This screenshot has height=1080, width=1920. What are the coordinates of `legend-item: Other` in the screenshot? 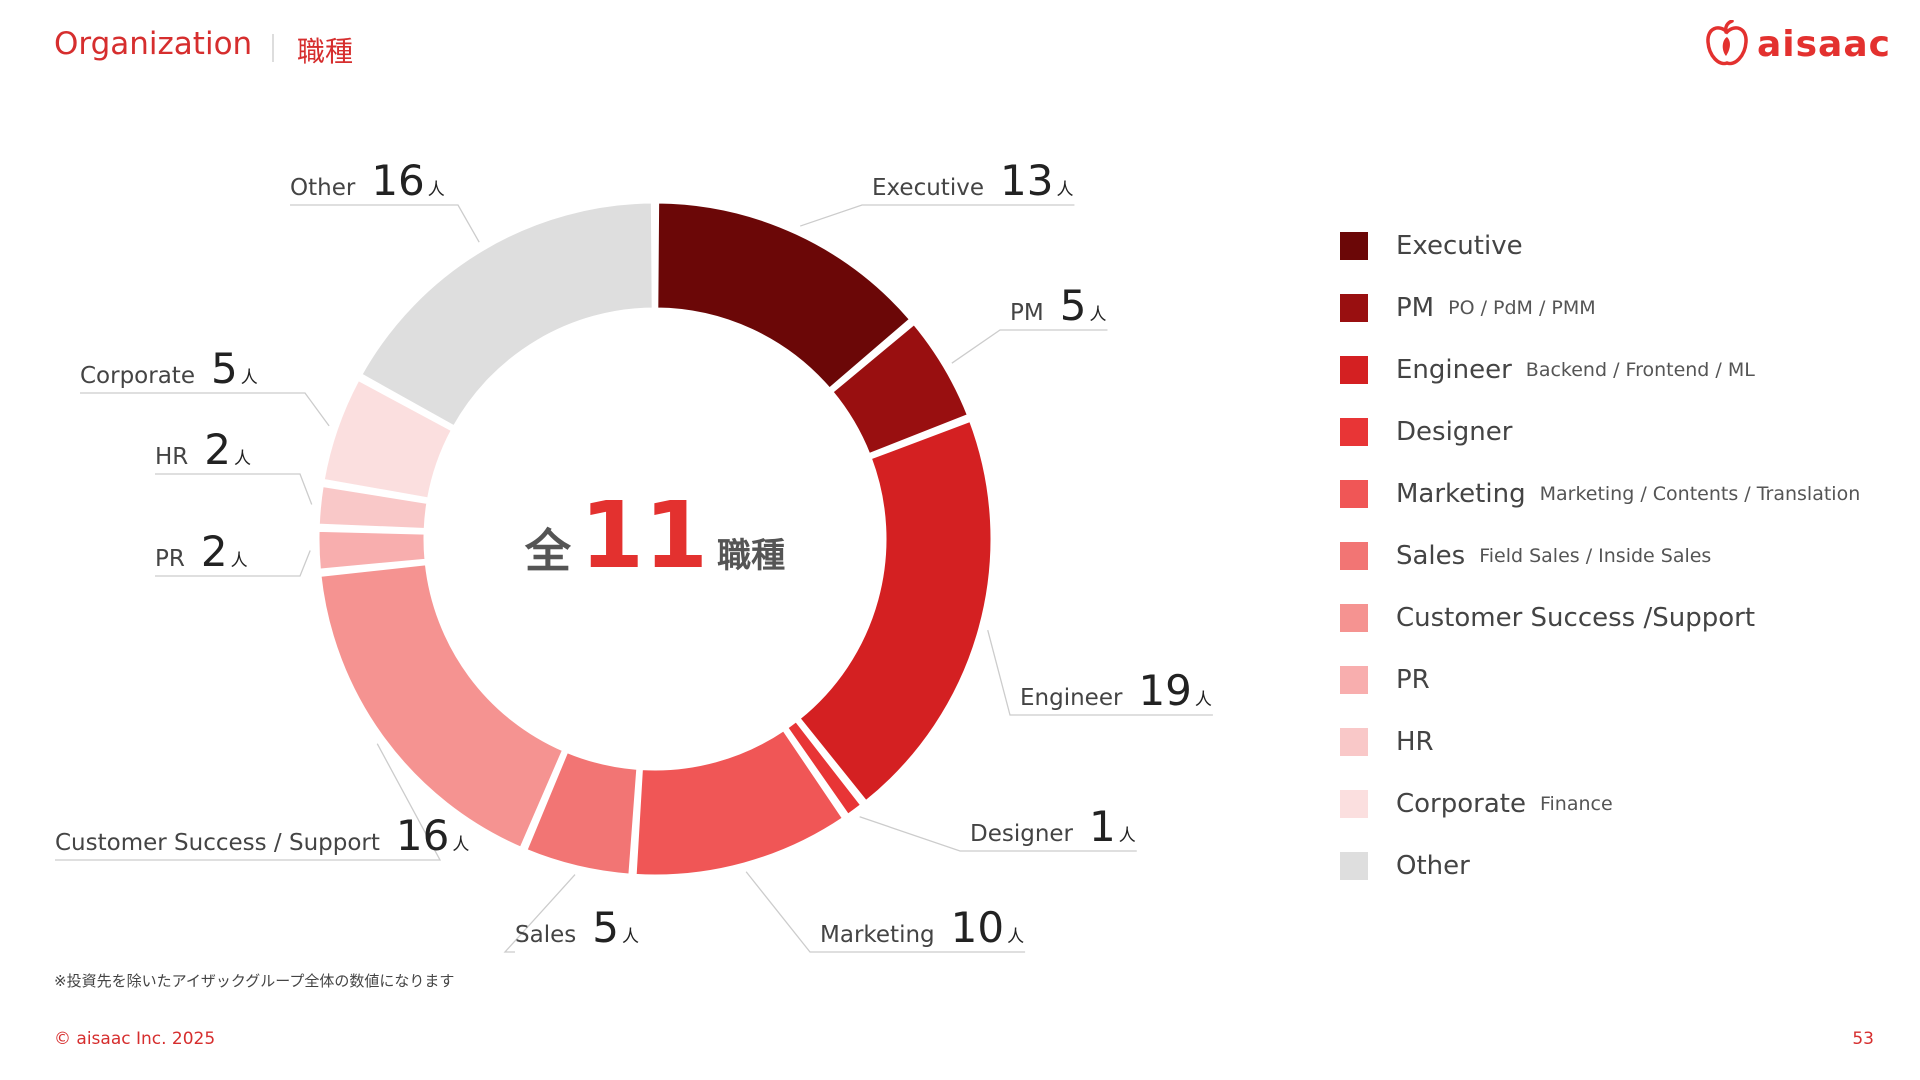 It's located at (1600, 866).